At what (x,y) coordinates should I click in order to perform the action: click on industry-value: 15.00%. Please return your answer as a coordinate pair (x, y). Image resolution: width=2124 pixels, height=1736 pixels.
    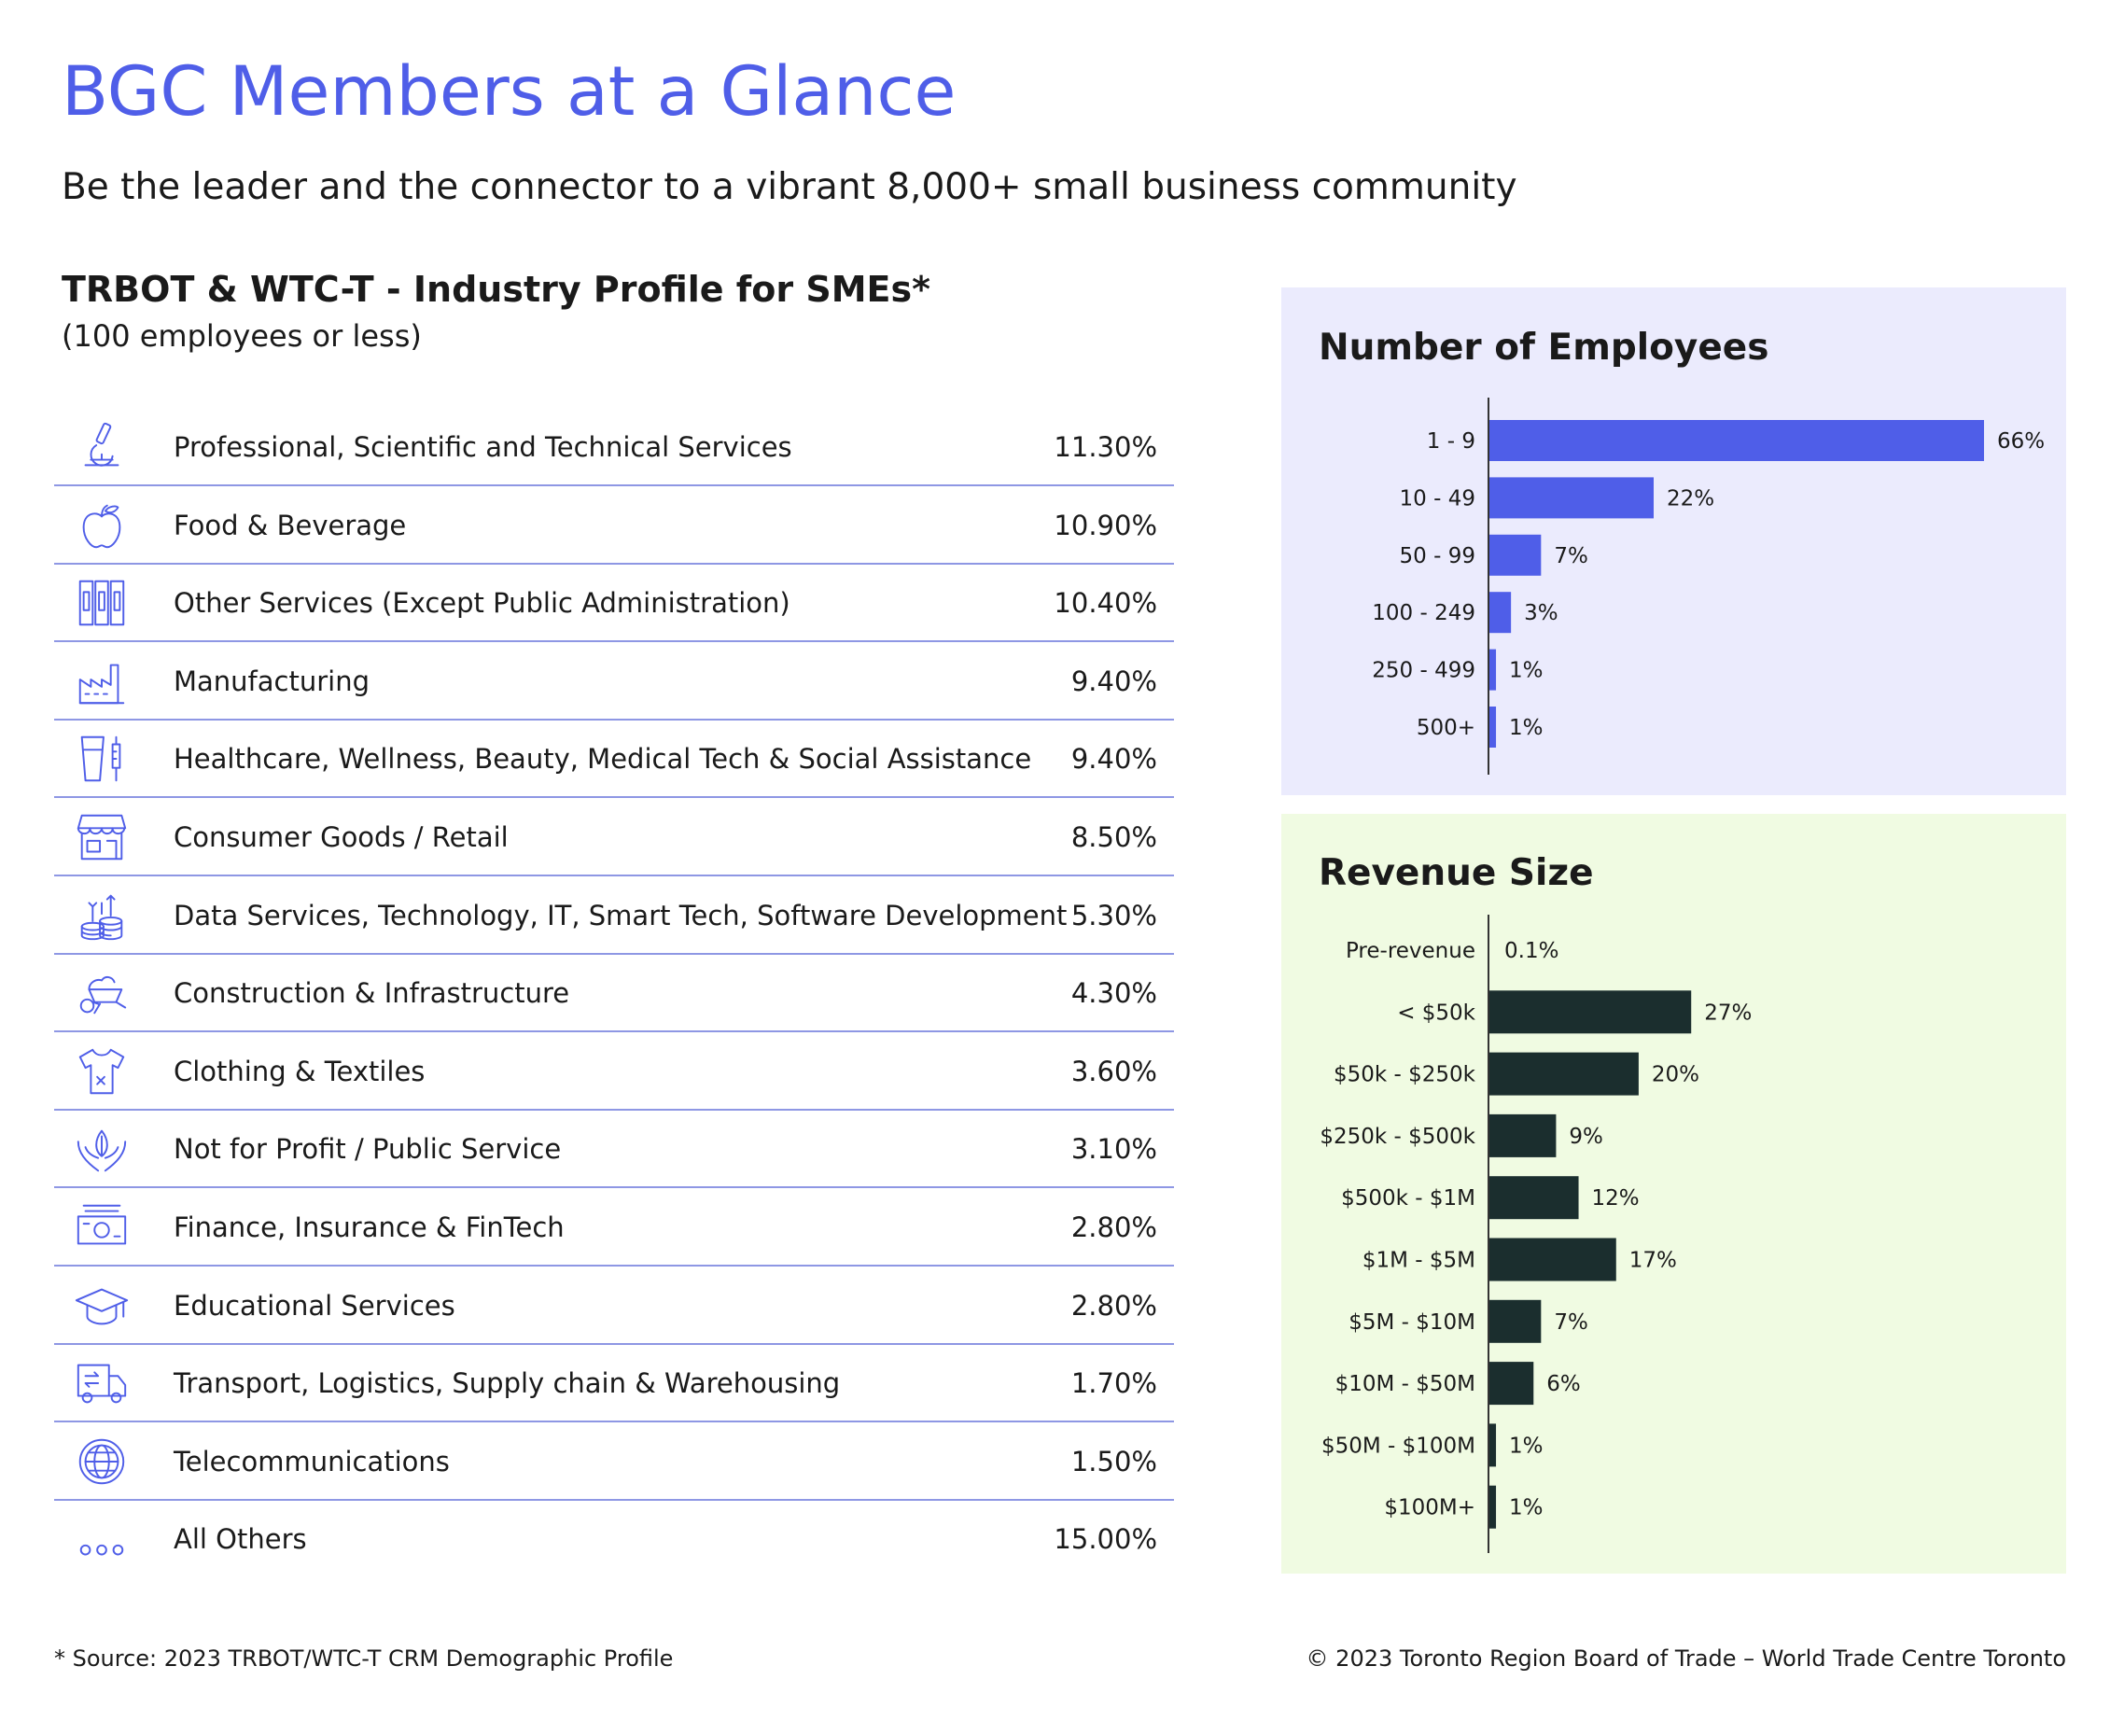
    Looking at the image, I should click on (1106, 1539).